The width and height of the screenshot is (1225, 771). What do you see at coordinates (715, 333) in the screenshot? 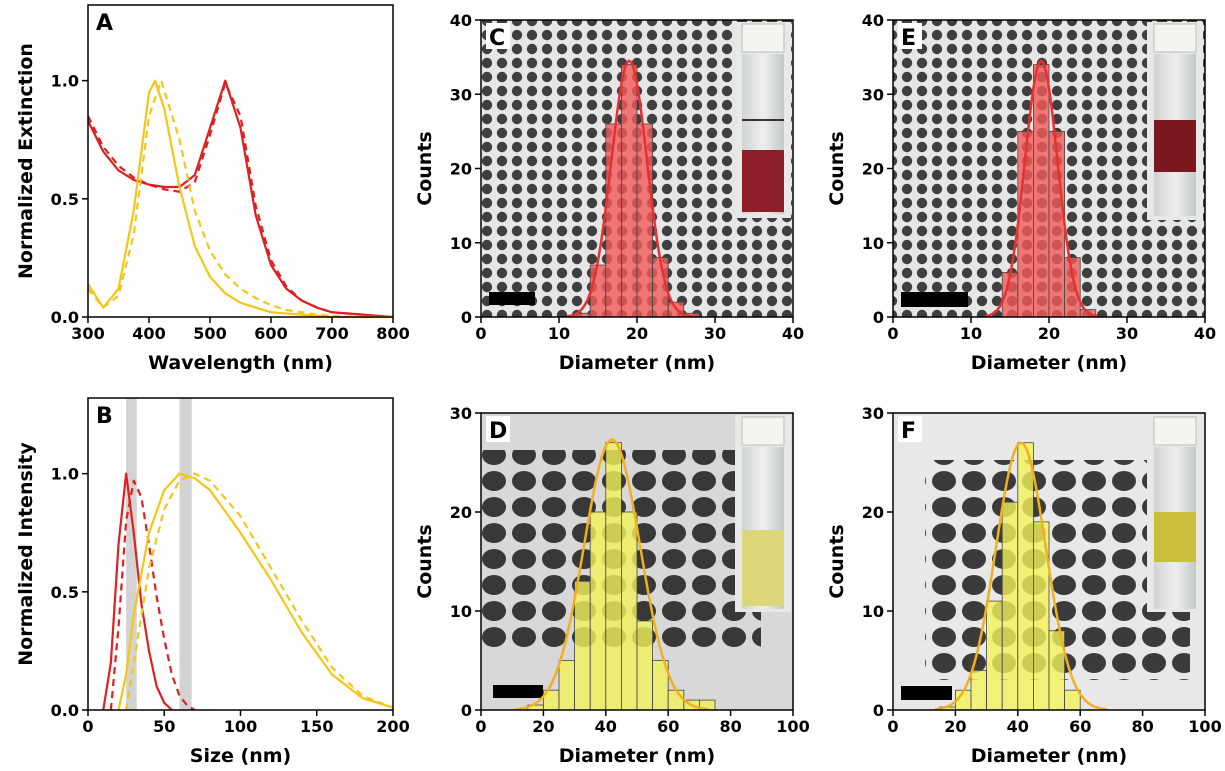
I see `x-tick-label: 30` at bounding box center [715, 333].